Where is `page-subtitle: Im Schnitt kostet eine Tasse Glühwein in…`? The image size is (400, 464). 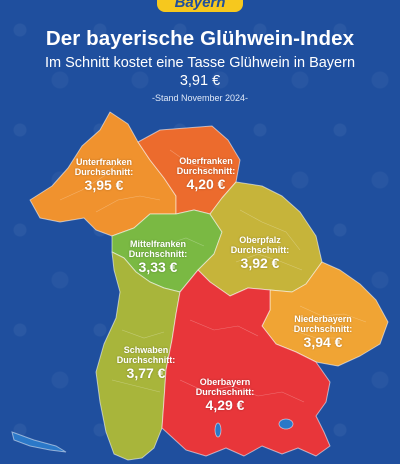 page-subtitle: Im Schnitt kostet eine Tasse Glühwein in… is located at coordinates (200, 72).